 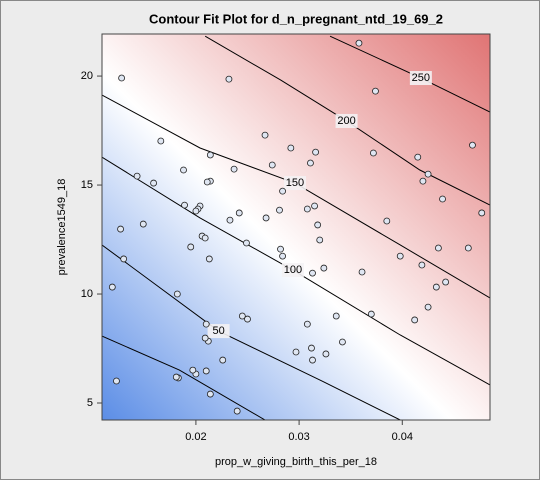 I want to click on y-tick-label: 10, so click(x=87, y=294).